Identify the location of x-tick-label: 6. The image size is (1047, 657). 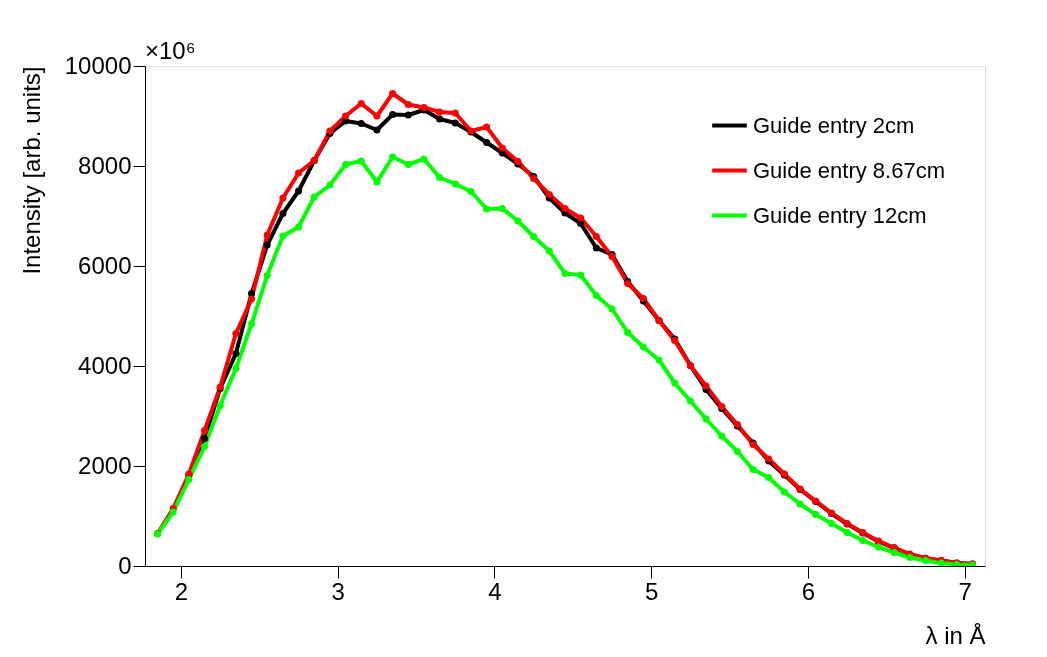
(808, 591).